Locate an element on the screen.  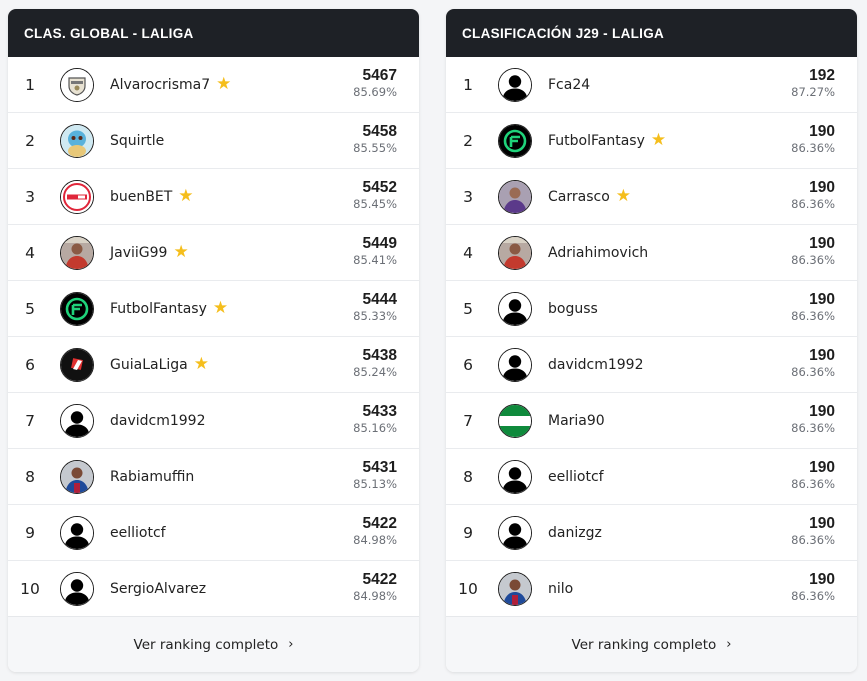
percentage-value: 85.24% is located at coordinates (375, 372).